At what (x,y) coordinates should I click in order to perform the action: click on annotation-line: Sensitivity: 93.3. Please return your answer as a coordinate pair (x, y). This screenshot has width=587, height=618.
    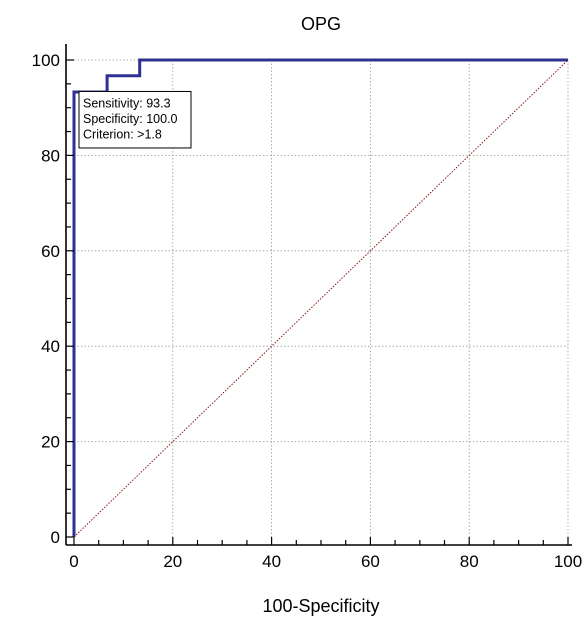
    Looking at the image, I should click on (127, 103).